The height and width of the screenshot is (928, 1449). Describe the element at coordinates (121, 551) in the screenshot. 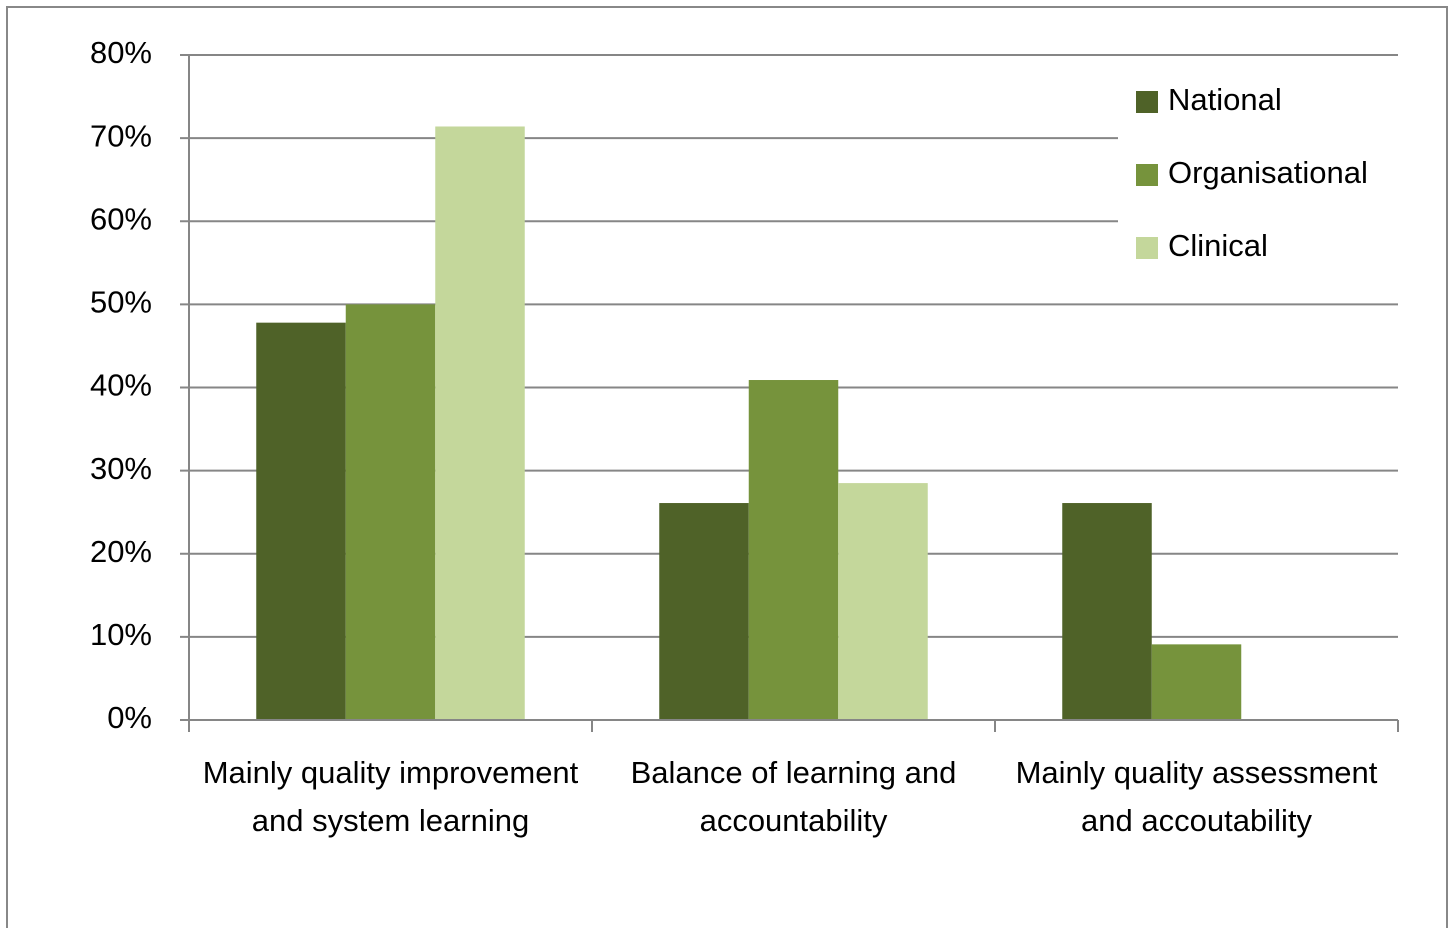

I see `y-tick-label: 20%` at that location.